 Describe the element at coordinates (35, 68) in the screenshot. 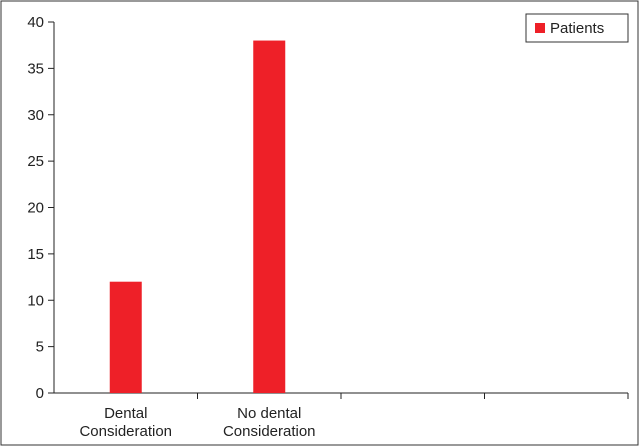

I see `y-tick-label: 35` at that location.